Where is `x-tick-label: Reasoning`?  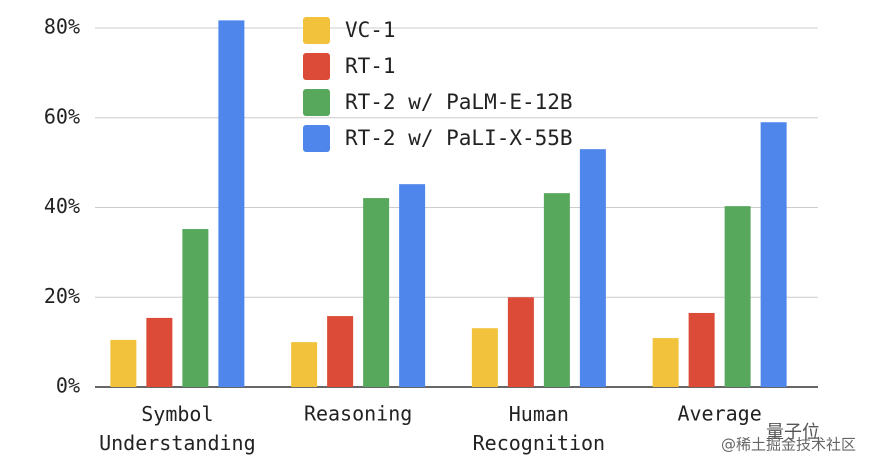
x-tick-label: Reasoning is located at coordinates (358, 414).